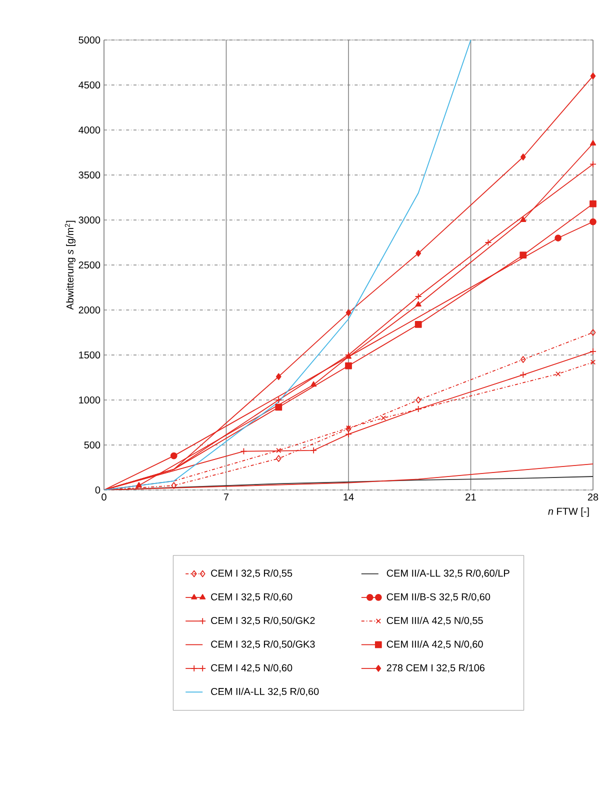 The width and height of the screenshot is (605, 802). Describe the element at coordinates (89, 400) in the screenshot. I see `y-tick-label: 1000` at that location.